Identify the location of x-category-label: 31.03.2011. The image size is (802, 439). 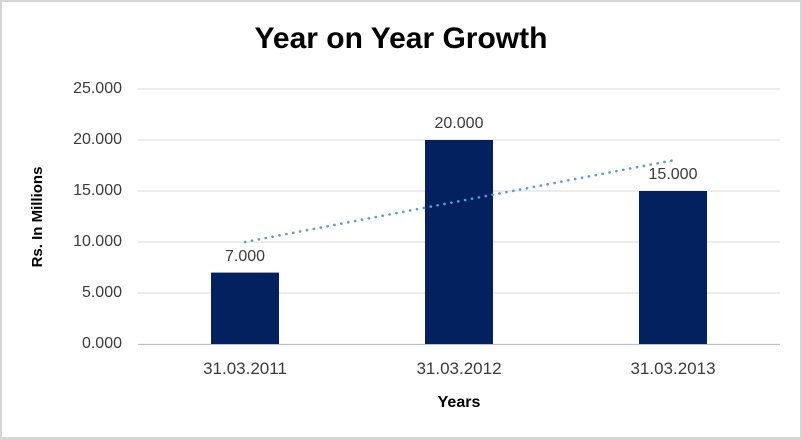
(245, 368).